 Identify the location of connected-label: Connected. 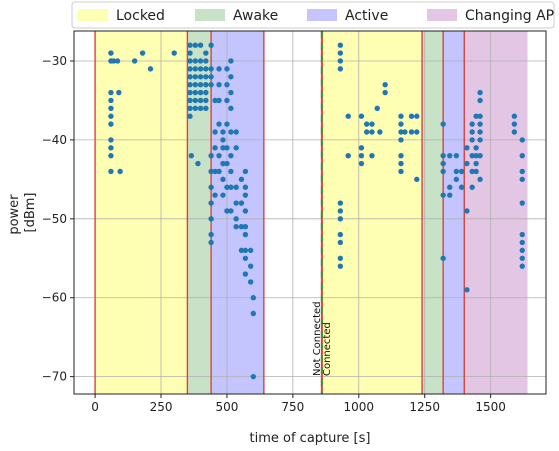
(327, 349).